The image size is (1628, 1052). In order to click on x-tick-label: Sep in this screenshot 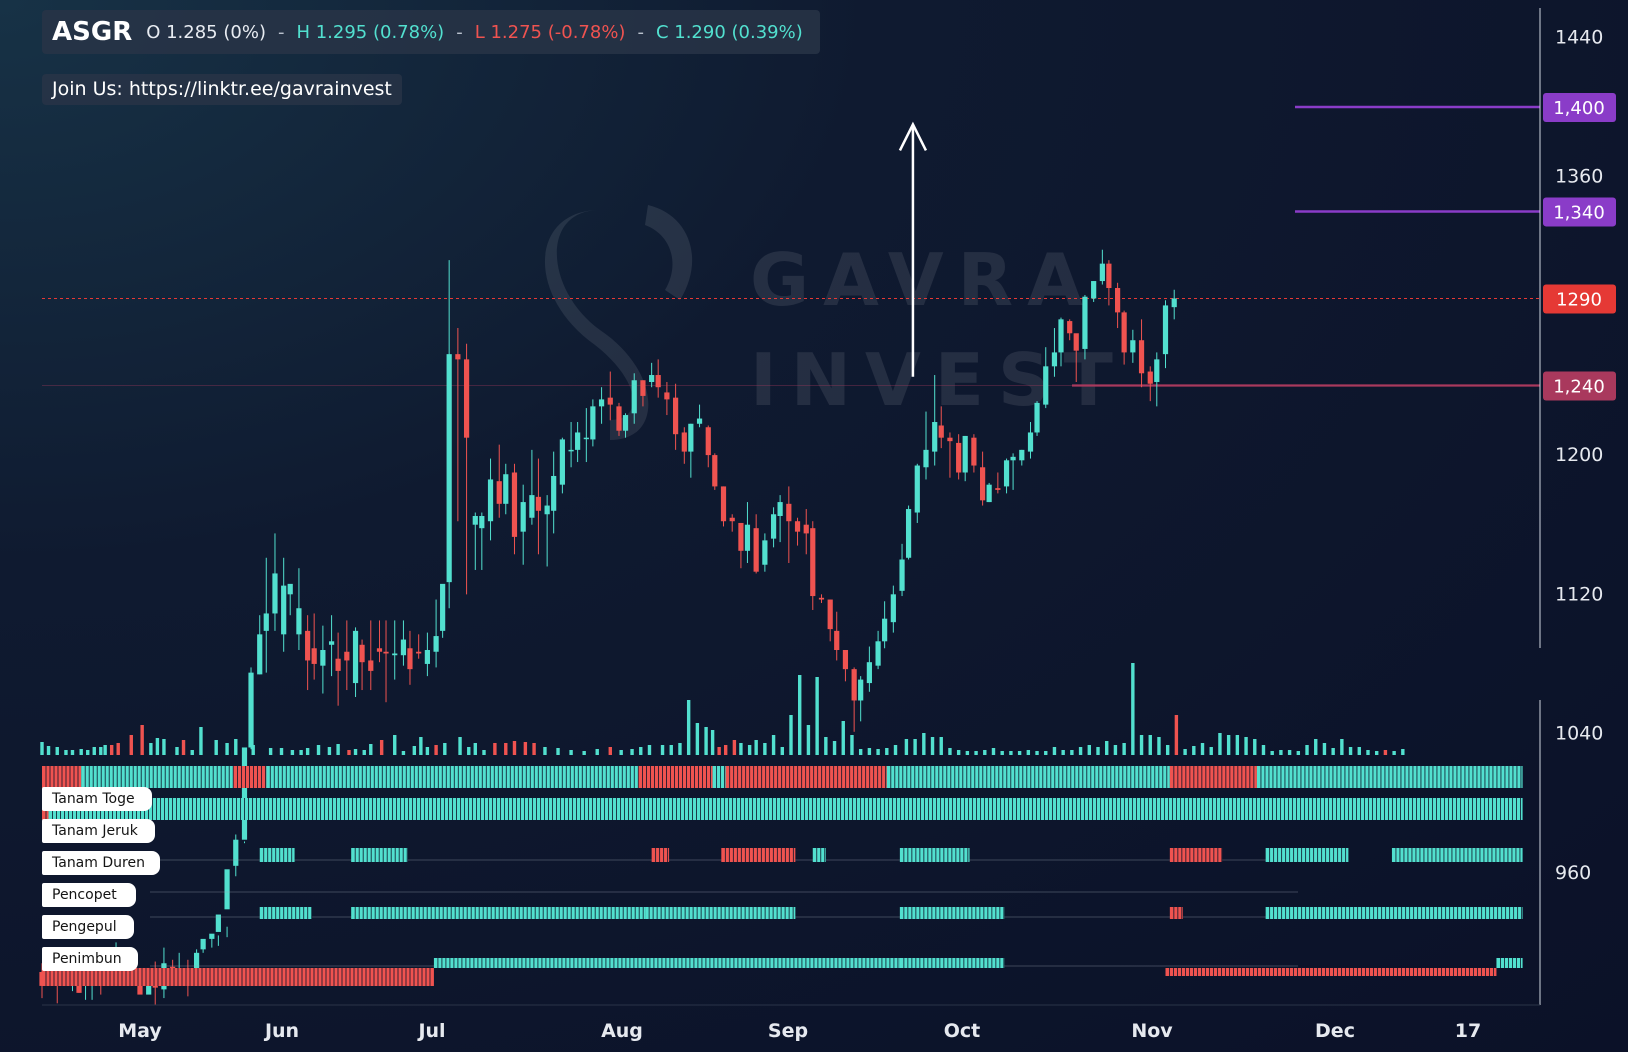, I will do `click(788, 1031)`.